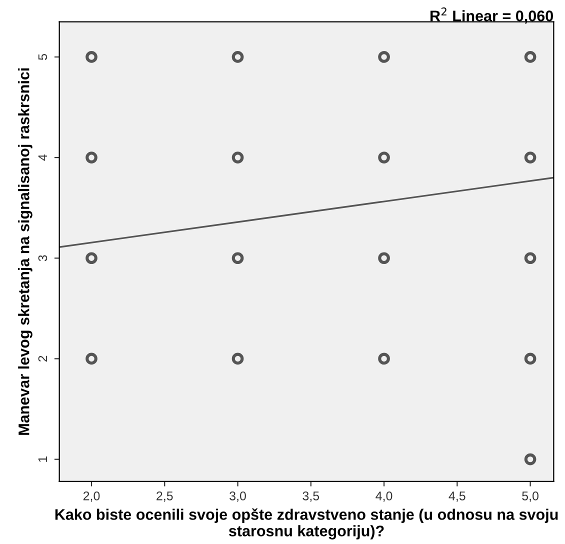  I want to click on y-tick-label: 4, so click(43, 157).